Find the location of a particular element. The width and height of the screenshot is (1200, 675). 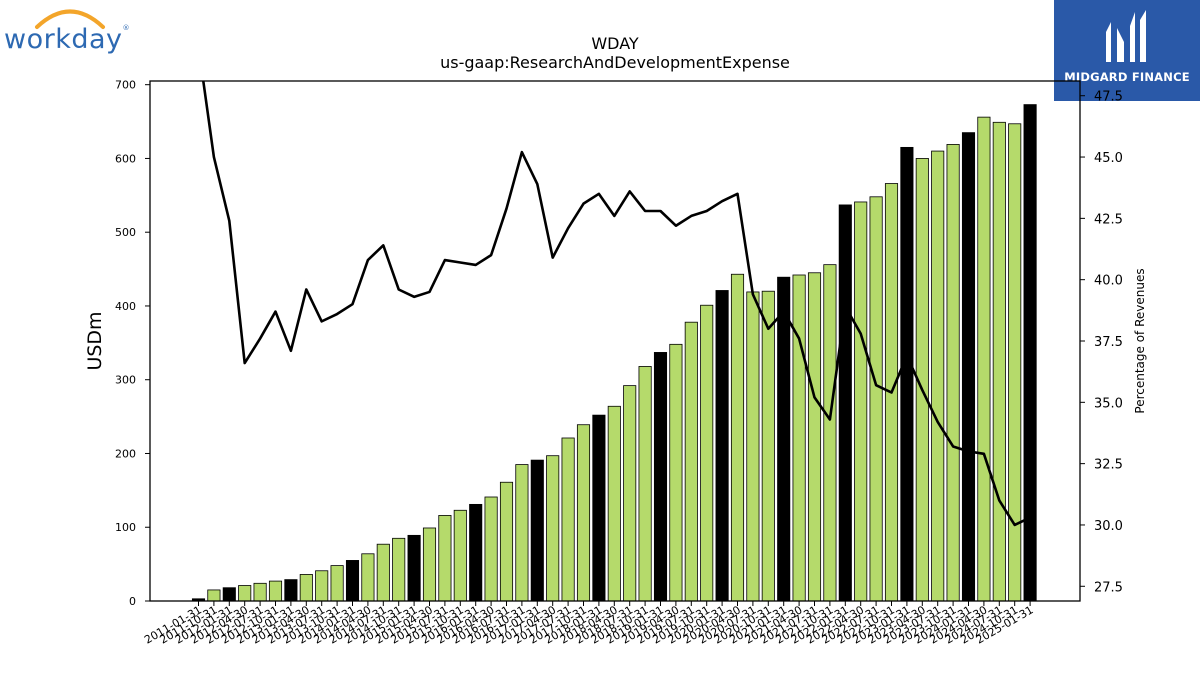

registered-mark: ® is located at coordinates (126, 28).